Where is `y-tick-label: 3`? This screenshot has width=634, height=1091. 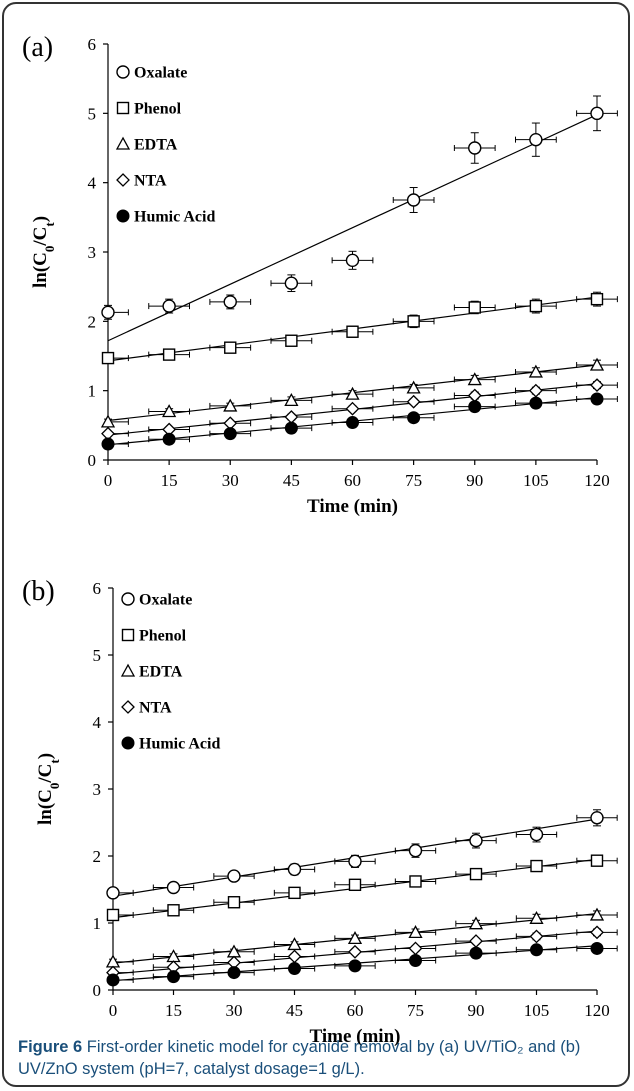
y-tick-label: 3 is located at coordinates (92, 252).